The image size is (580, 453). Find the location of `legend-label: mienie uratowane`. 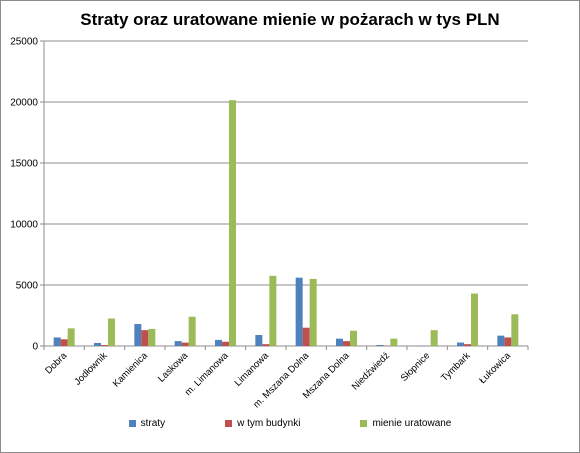

legend-label: mienie uratowane is located at coordinates (412, 423).